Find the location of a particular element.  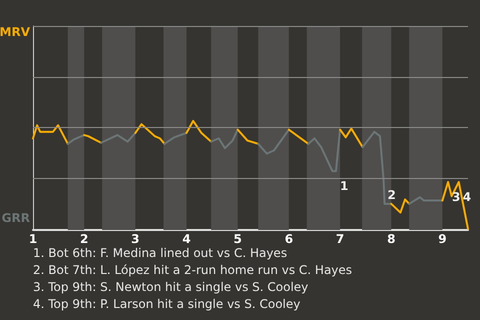

annotation: 3 is located at coordinates (456, 197).